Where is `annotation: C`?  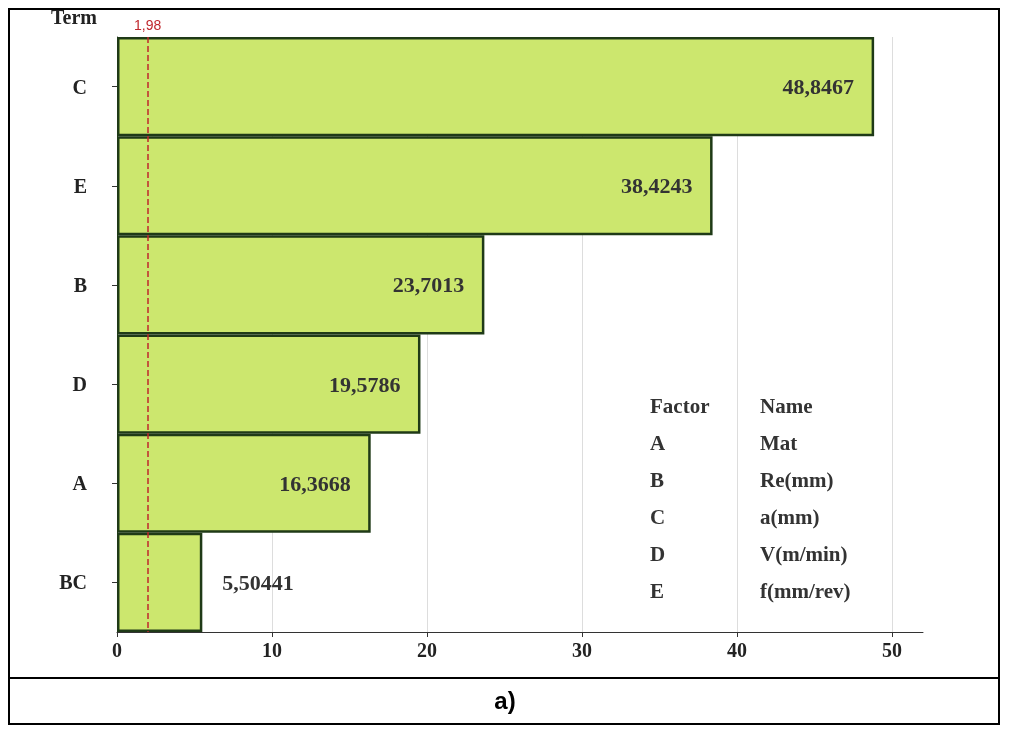
annotation: C is located at coordinates (658, 516).